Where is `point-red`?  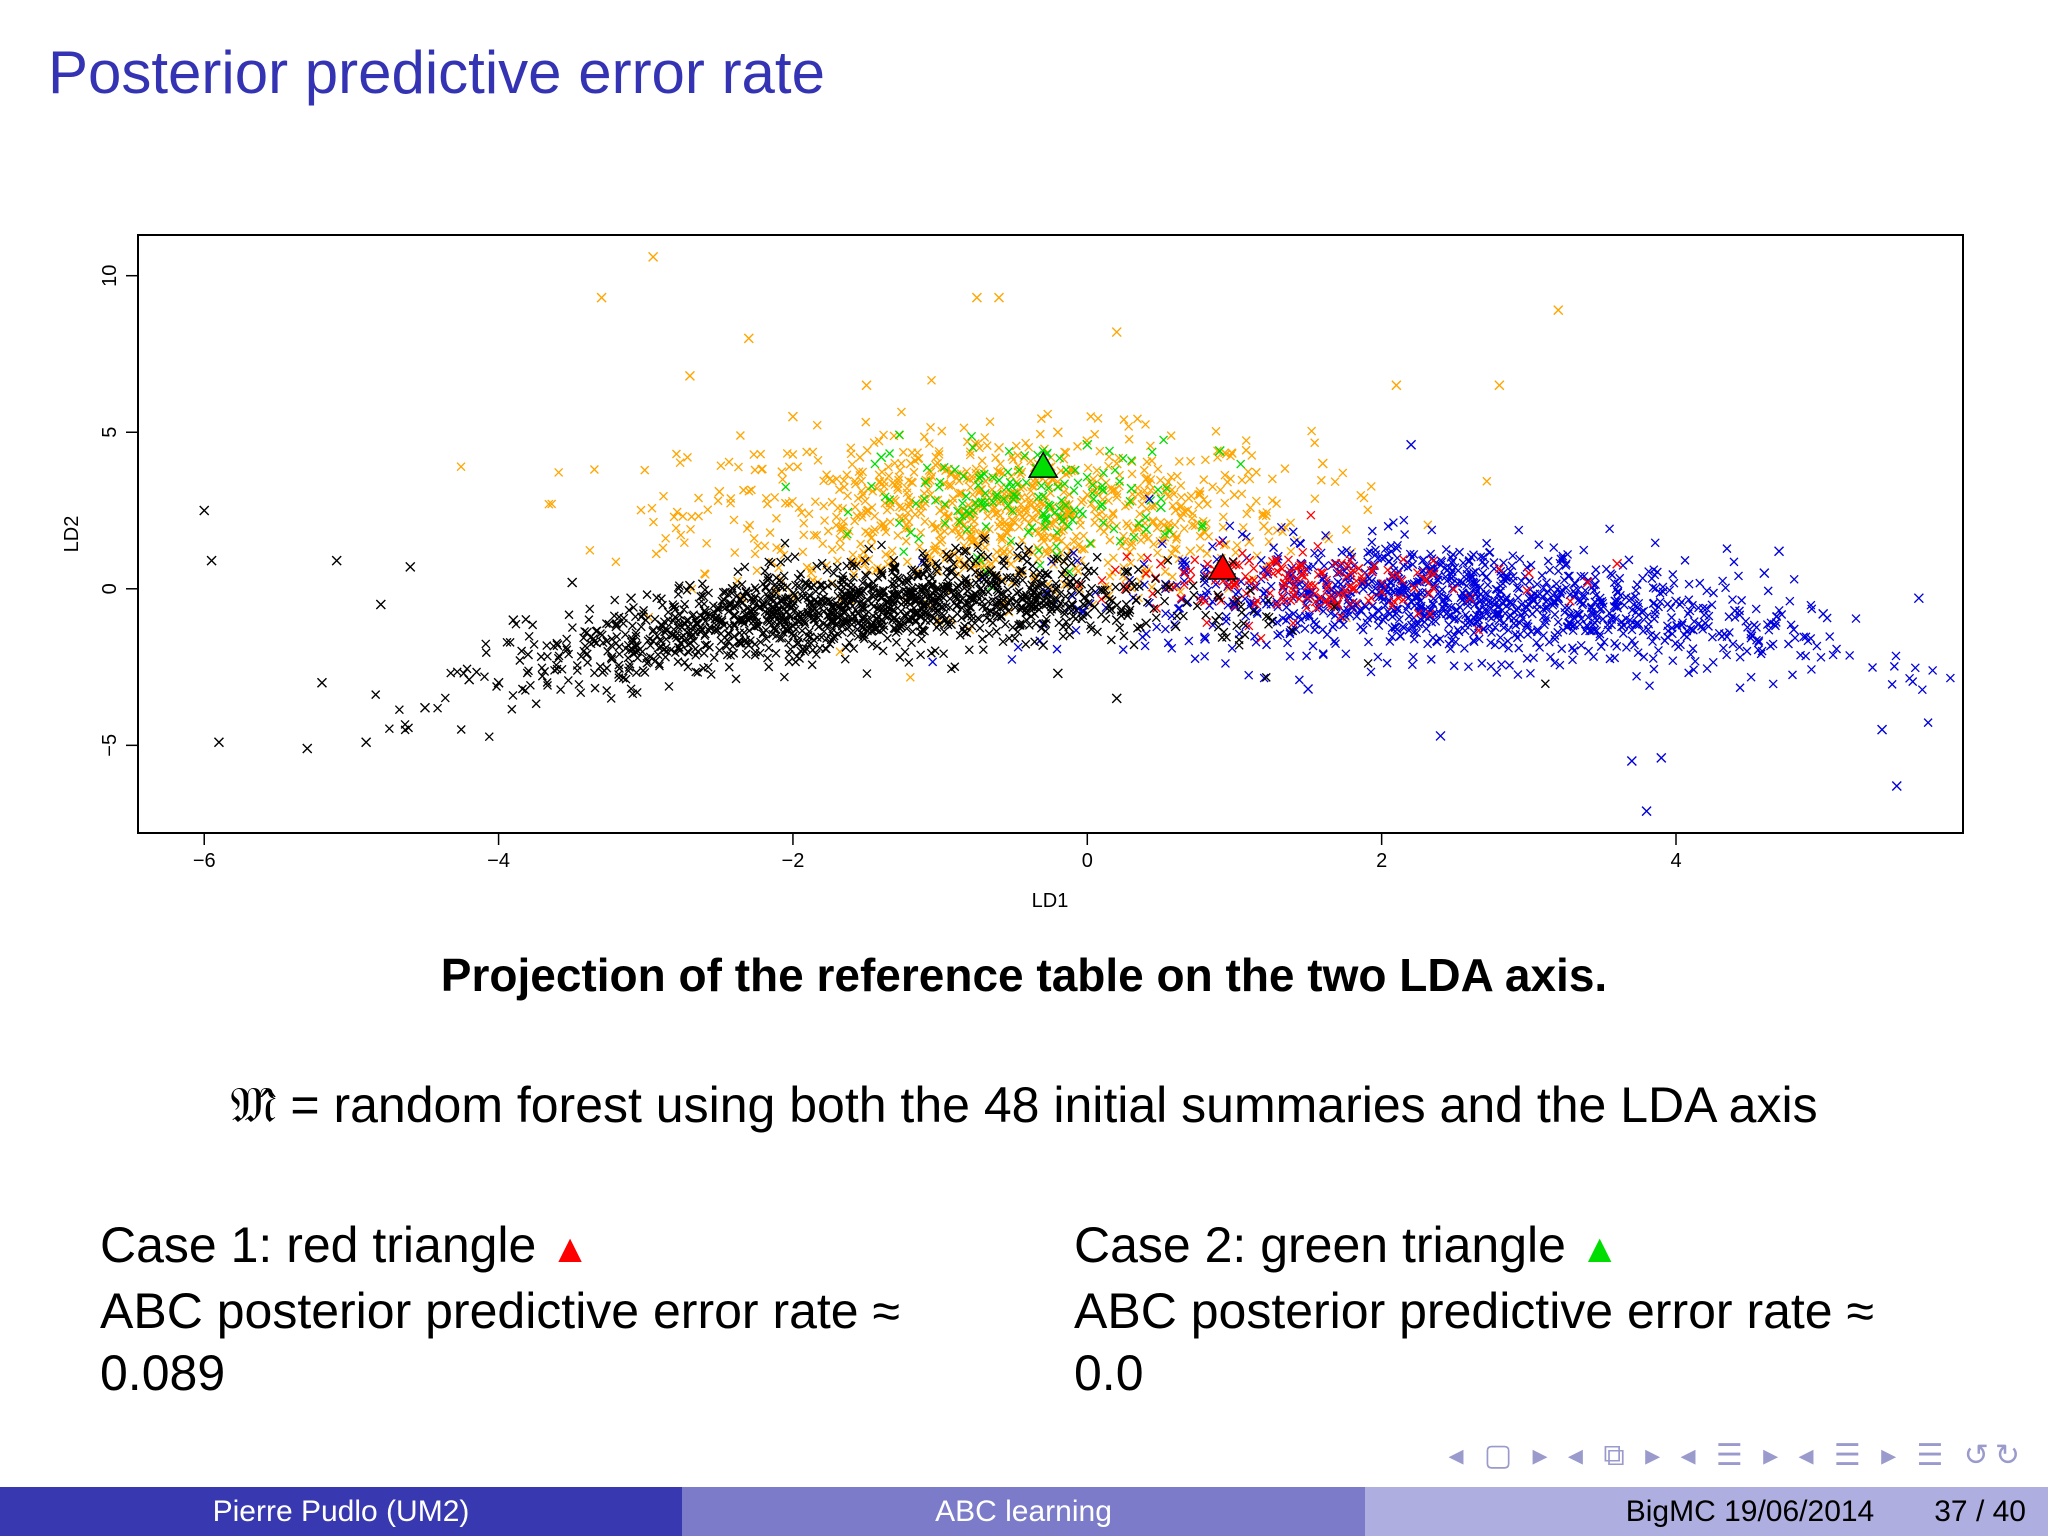 point-red is located at coordinates (1352, 588).